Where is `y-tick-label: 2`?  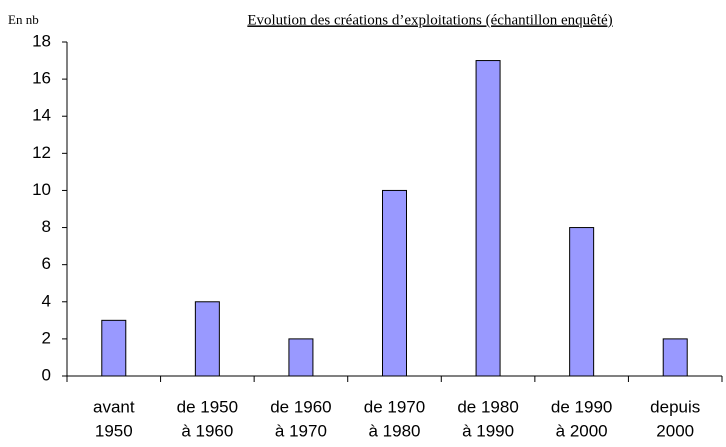 y-tick-label: 2 is located at coordinates (46, 337).